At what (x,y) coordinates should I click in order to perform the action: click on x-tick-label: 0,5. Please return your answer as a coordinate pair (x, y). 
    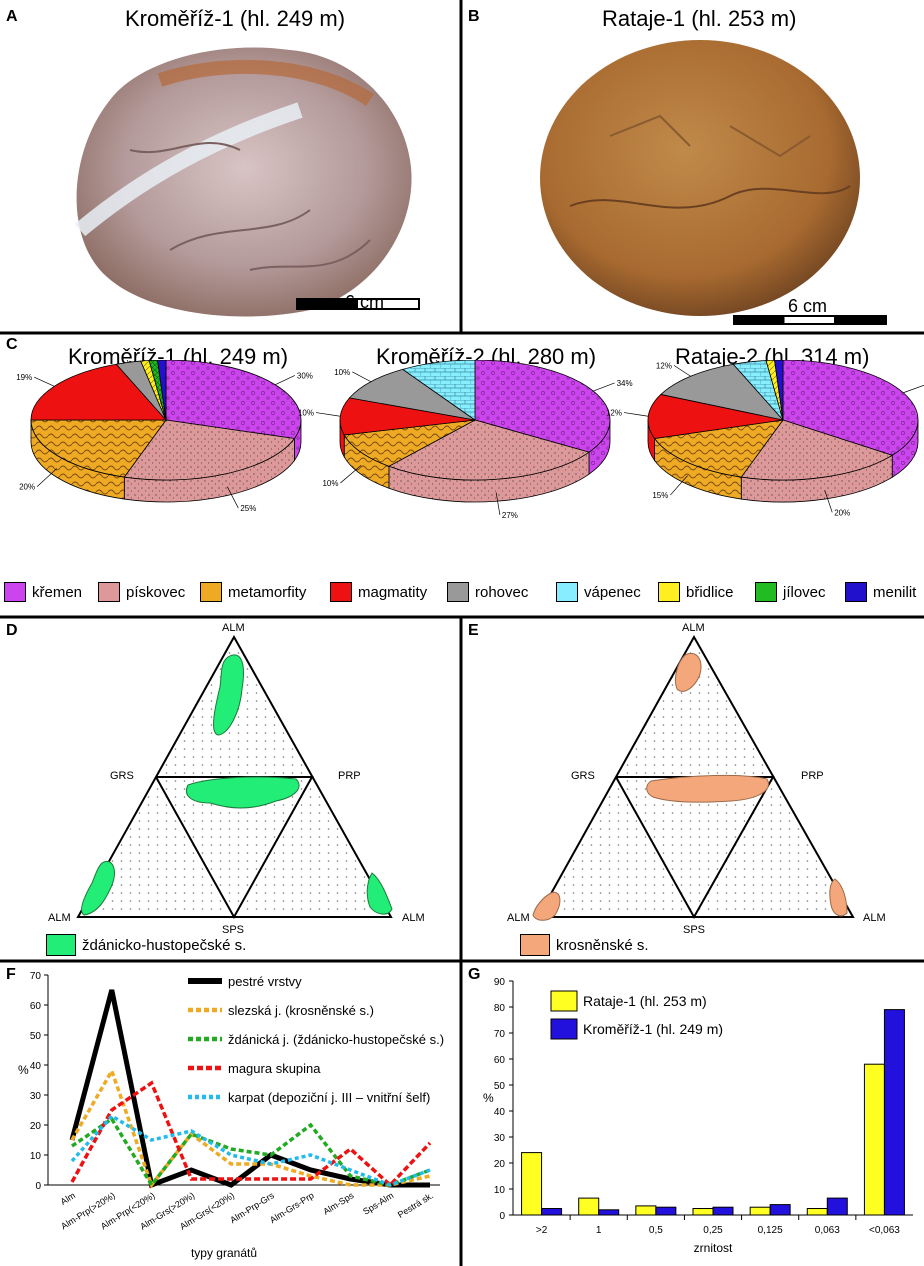
    Looking at the image, I should click on (656, 1230).